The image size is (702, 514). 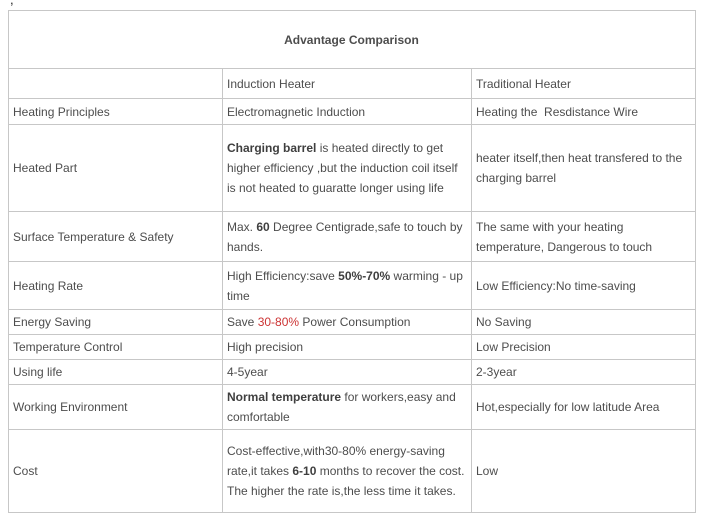 What do you see at coordinates (115, 471) in the screenshot?
I see `row-label-cell: Cost` at bounding box center [115, 471].